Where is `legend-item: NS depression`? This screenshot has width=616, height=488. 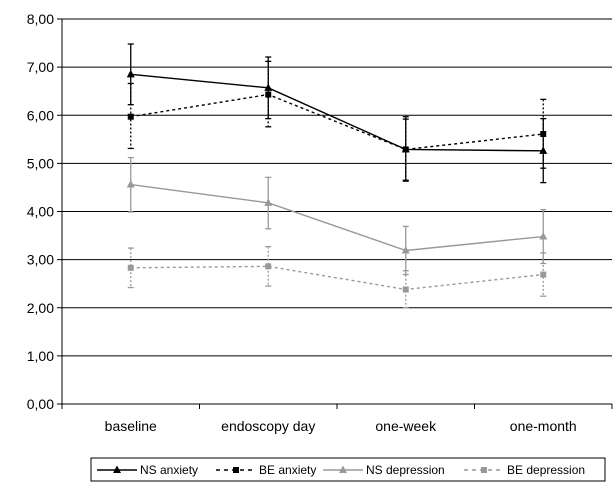
legend-item: NS depression is located at coordinates (384, 470).